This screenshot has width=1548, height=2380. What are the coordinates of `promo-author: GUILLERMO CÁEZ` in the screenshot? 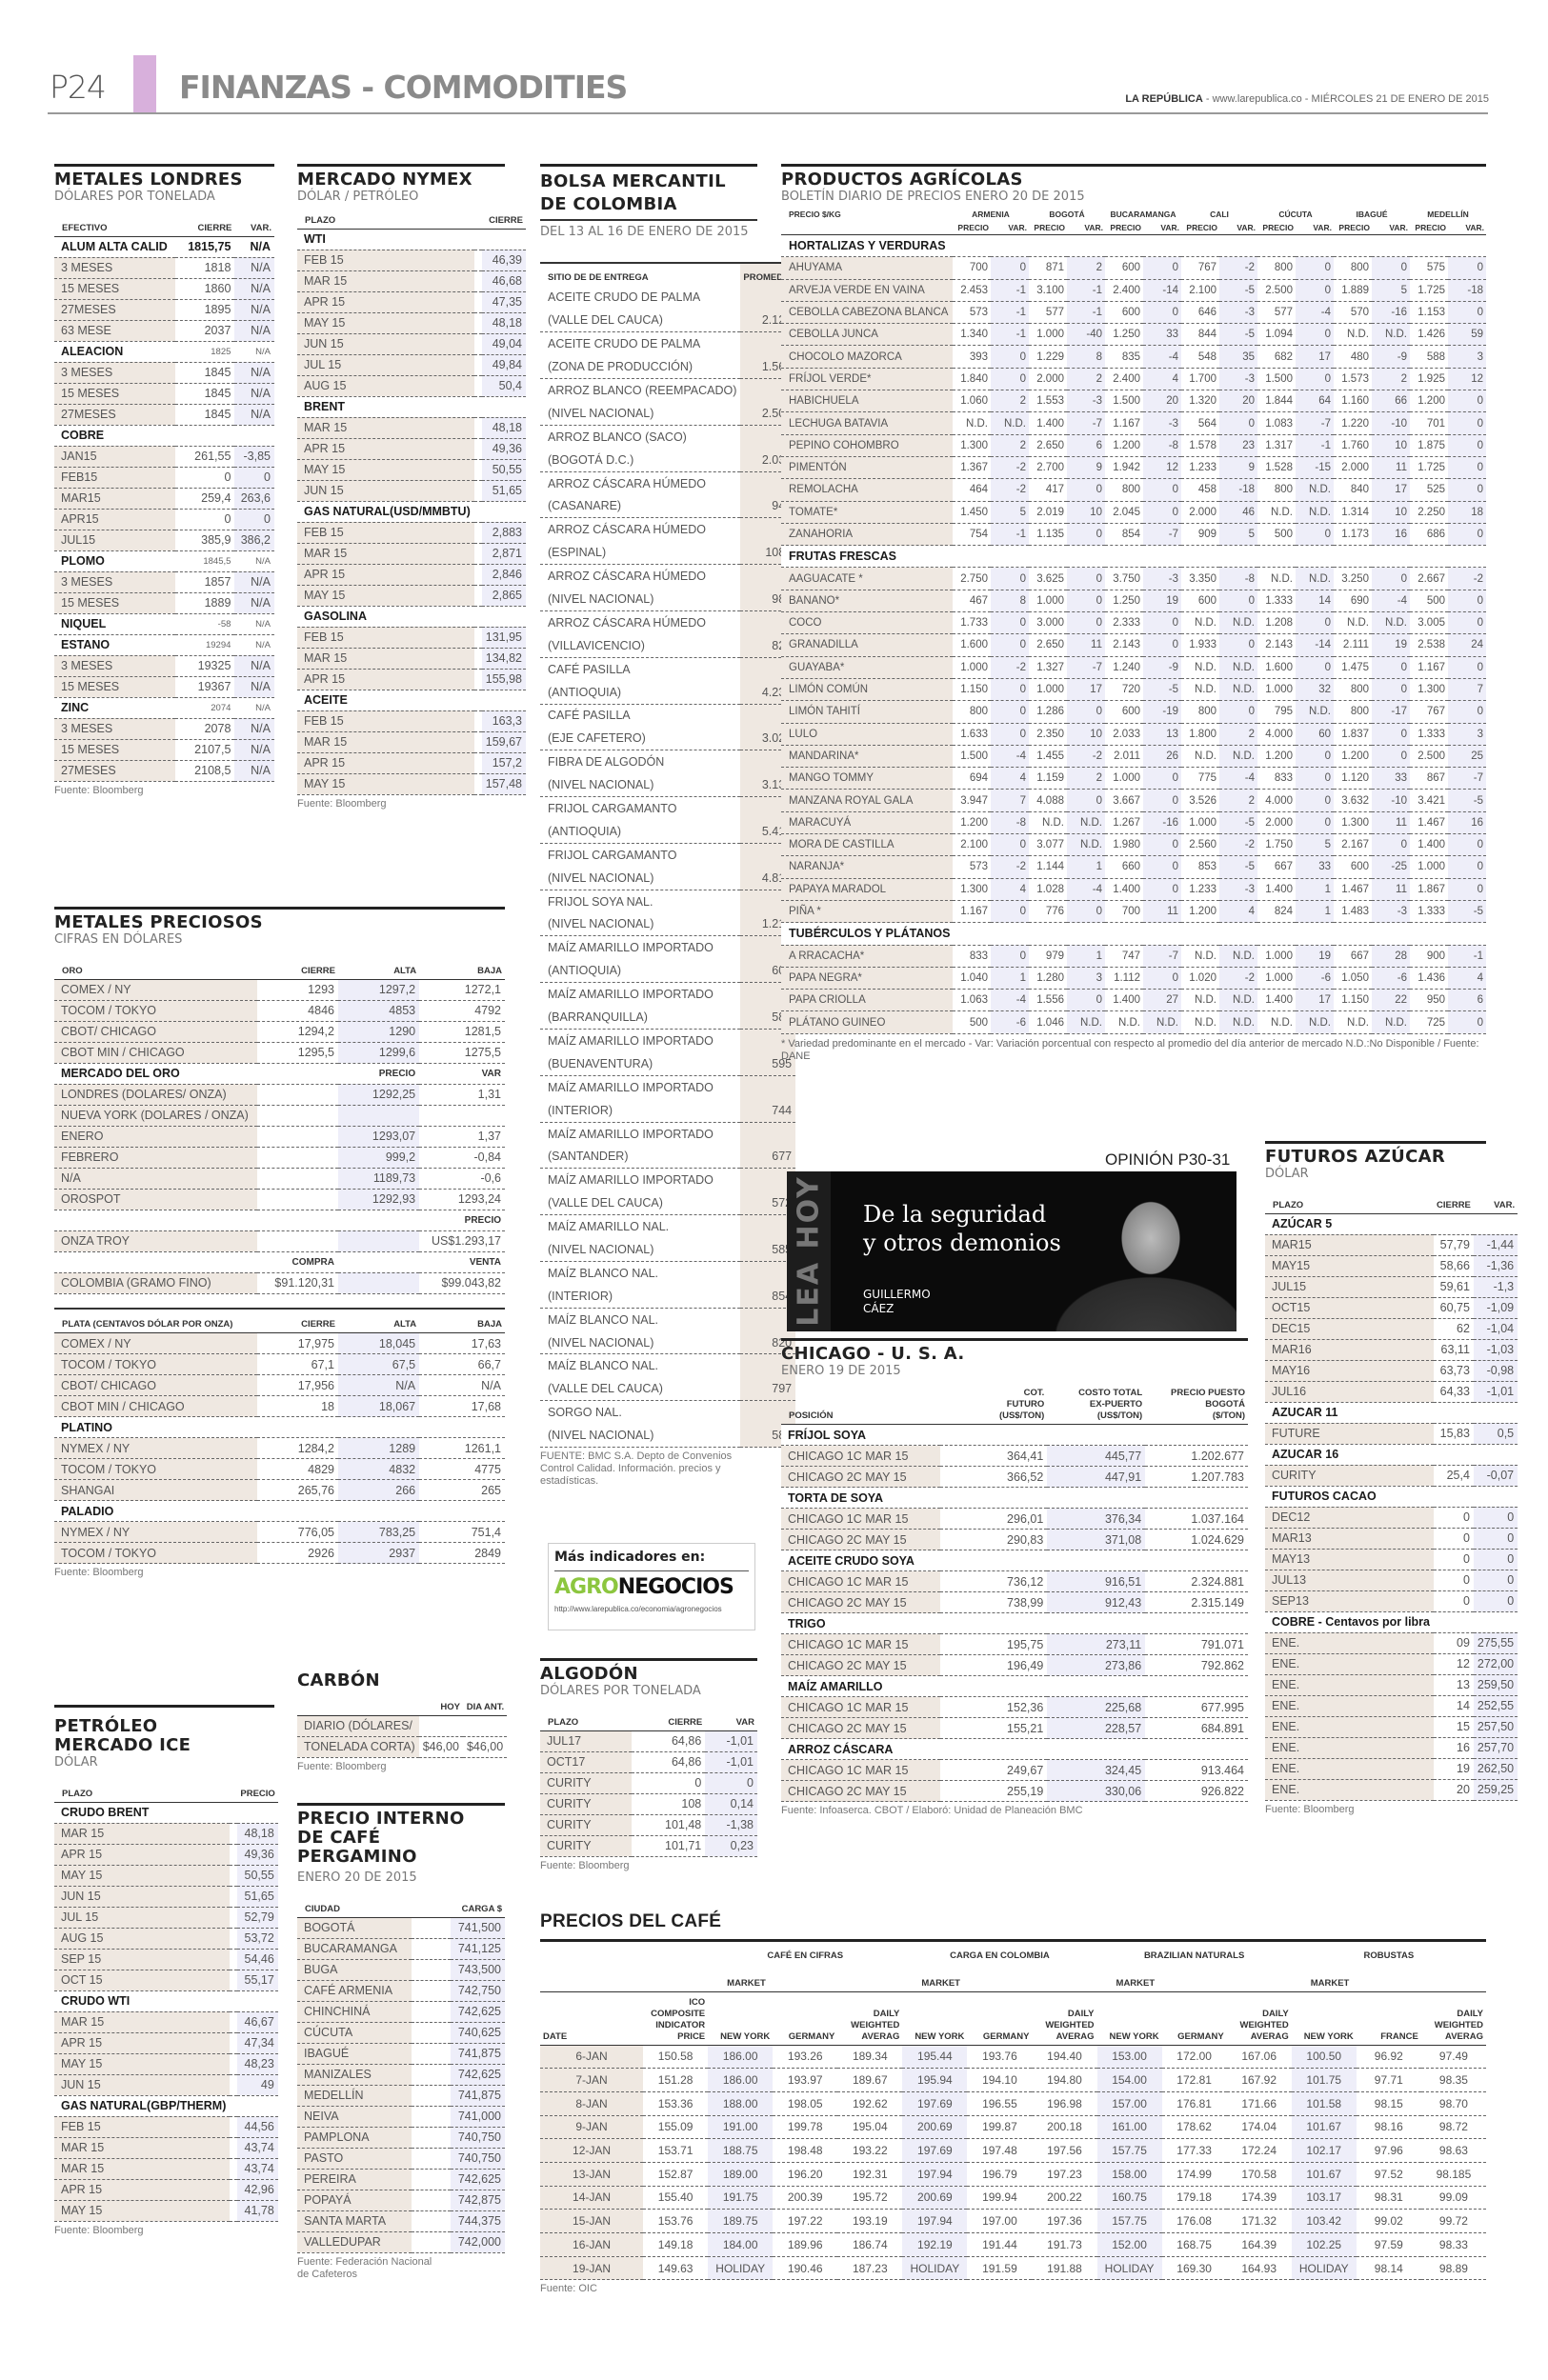 It's located at (897, 1301).